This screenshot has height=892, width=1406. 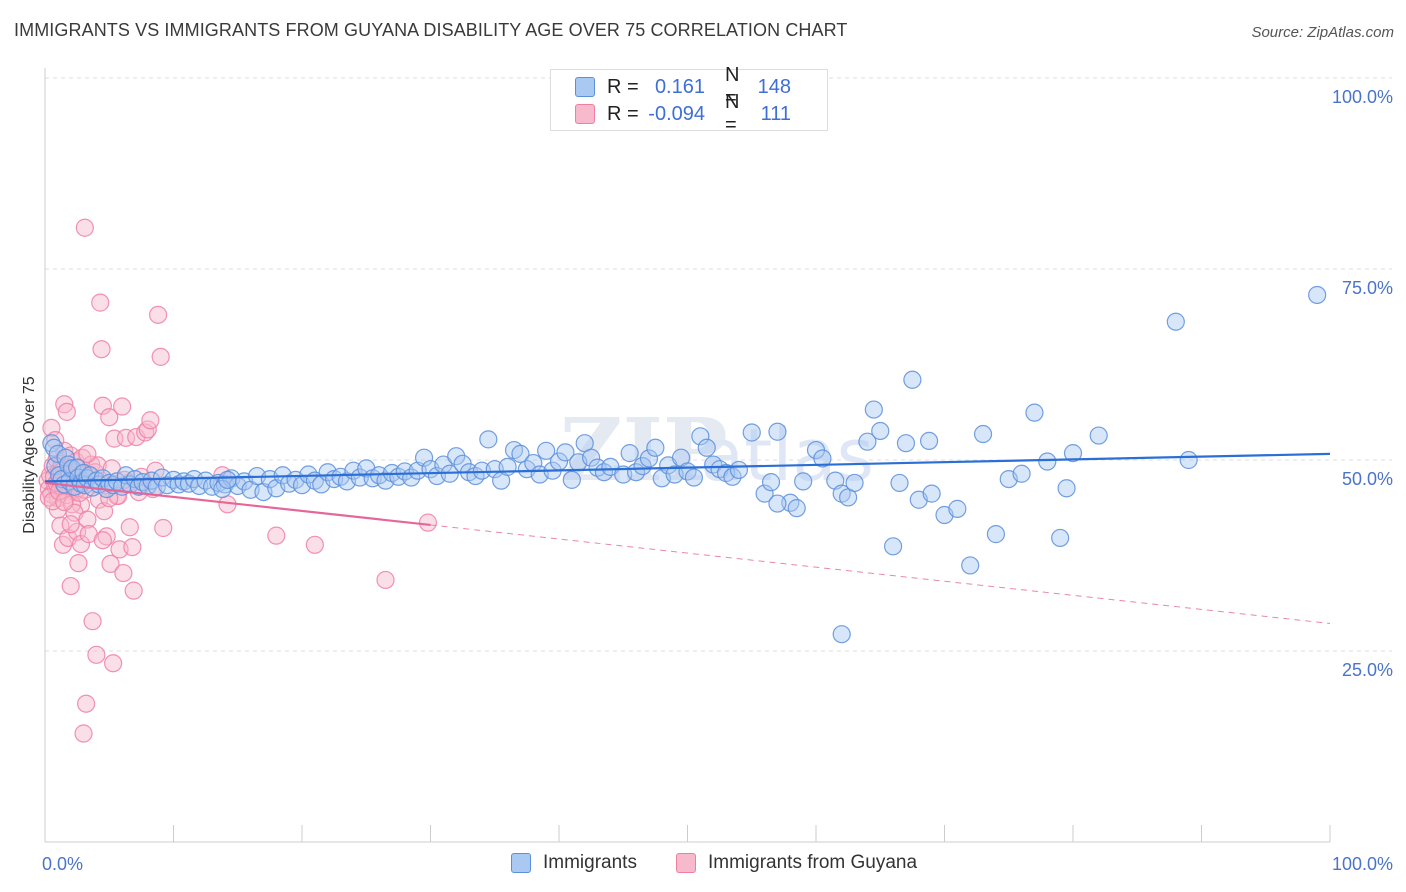 I want to click on guyana-trend-extension, so click(x=880, y=574).